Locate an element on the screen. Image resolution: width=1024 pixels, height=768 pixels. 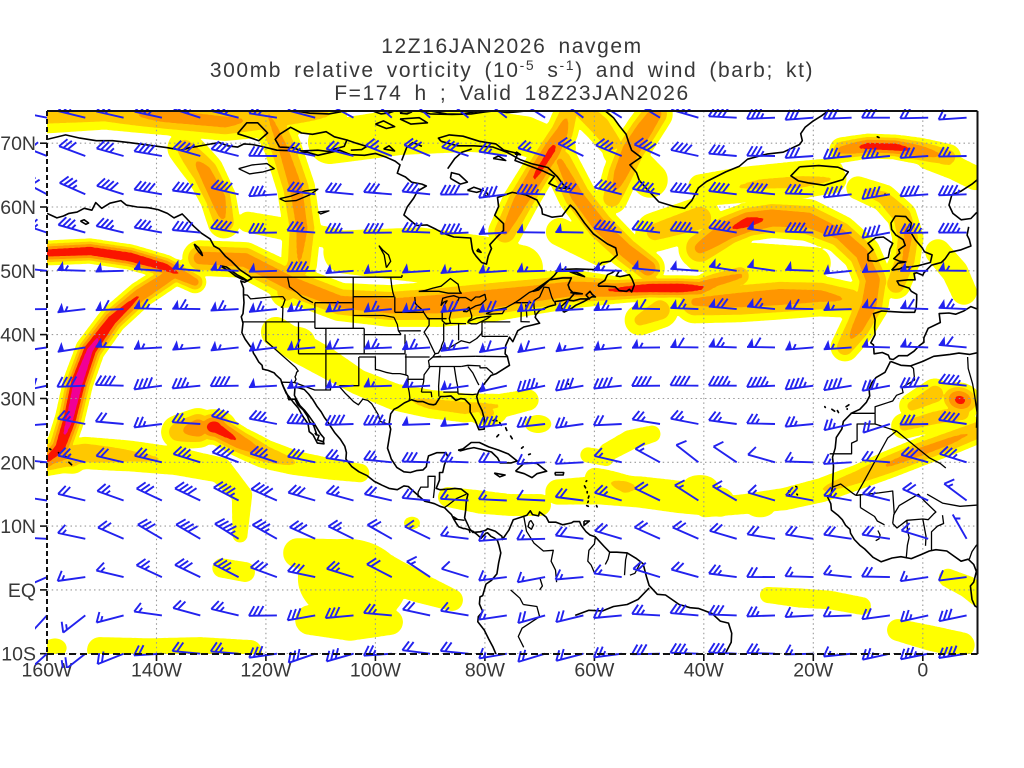
svg-text: 60W is located at coordinates (594, 671).